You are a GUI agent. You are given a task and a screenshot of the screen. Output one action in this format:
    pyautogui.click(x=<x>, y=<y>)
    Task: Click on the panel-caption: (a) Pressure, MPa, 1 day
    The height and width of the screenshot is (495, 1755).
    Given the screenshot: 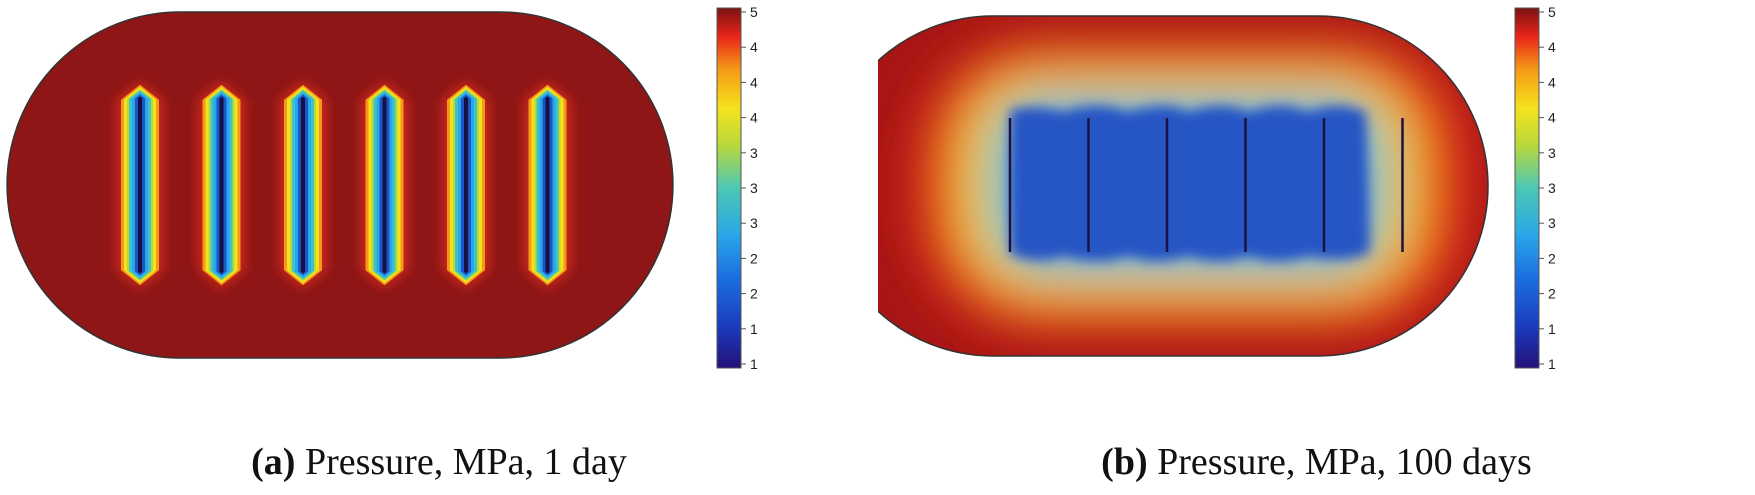 What is the action you would take?
    pyautogui.click(x=439, y=462)
    